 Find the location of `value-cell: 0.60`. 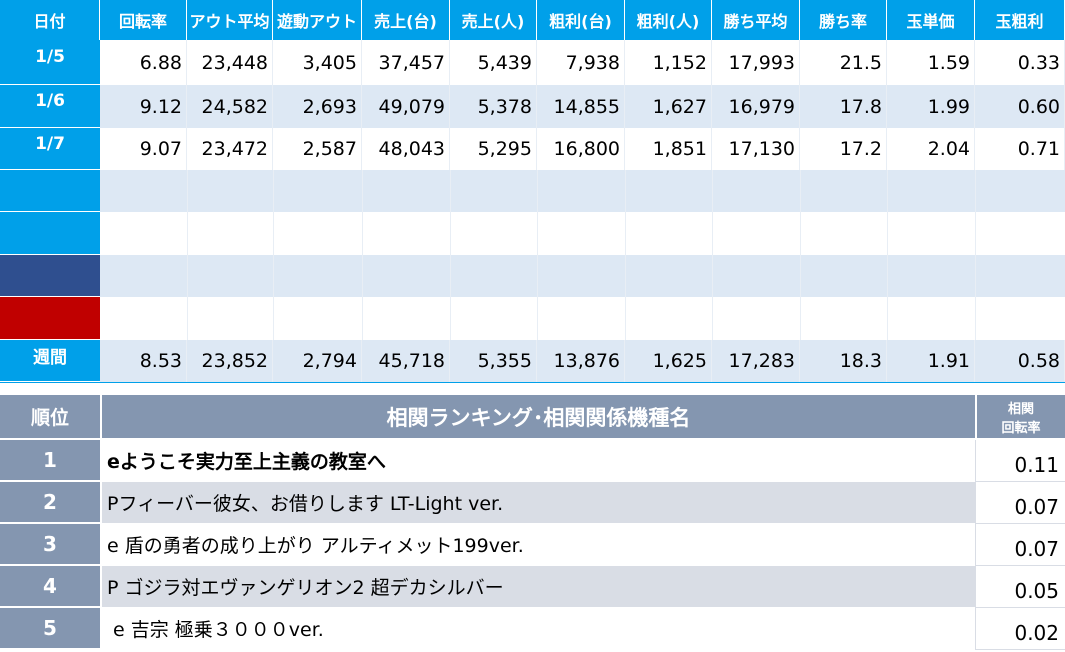

value-cell: 0.60 is located at coordinates (1020, 106).